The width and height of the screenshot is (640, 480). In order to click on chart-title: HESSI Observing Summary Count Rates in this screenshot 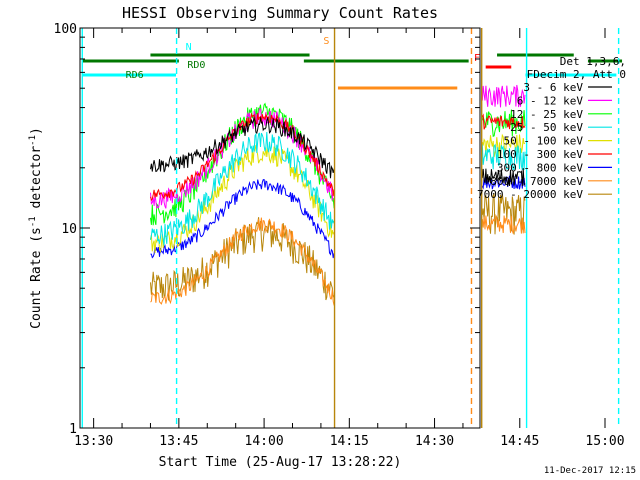, I will do `click(280, 13)`.